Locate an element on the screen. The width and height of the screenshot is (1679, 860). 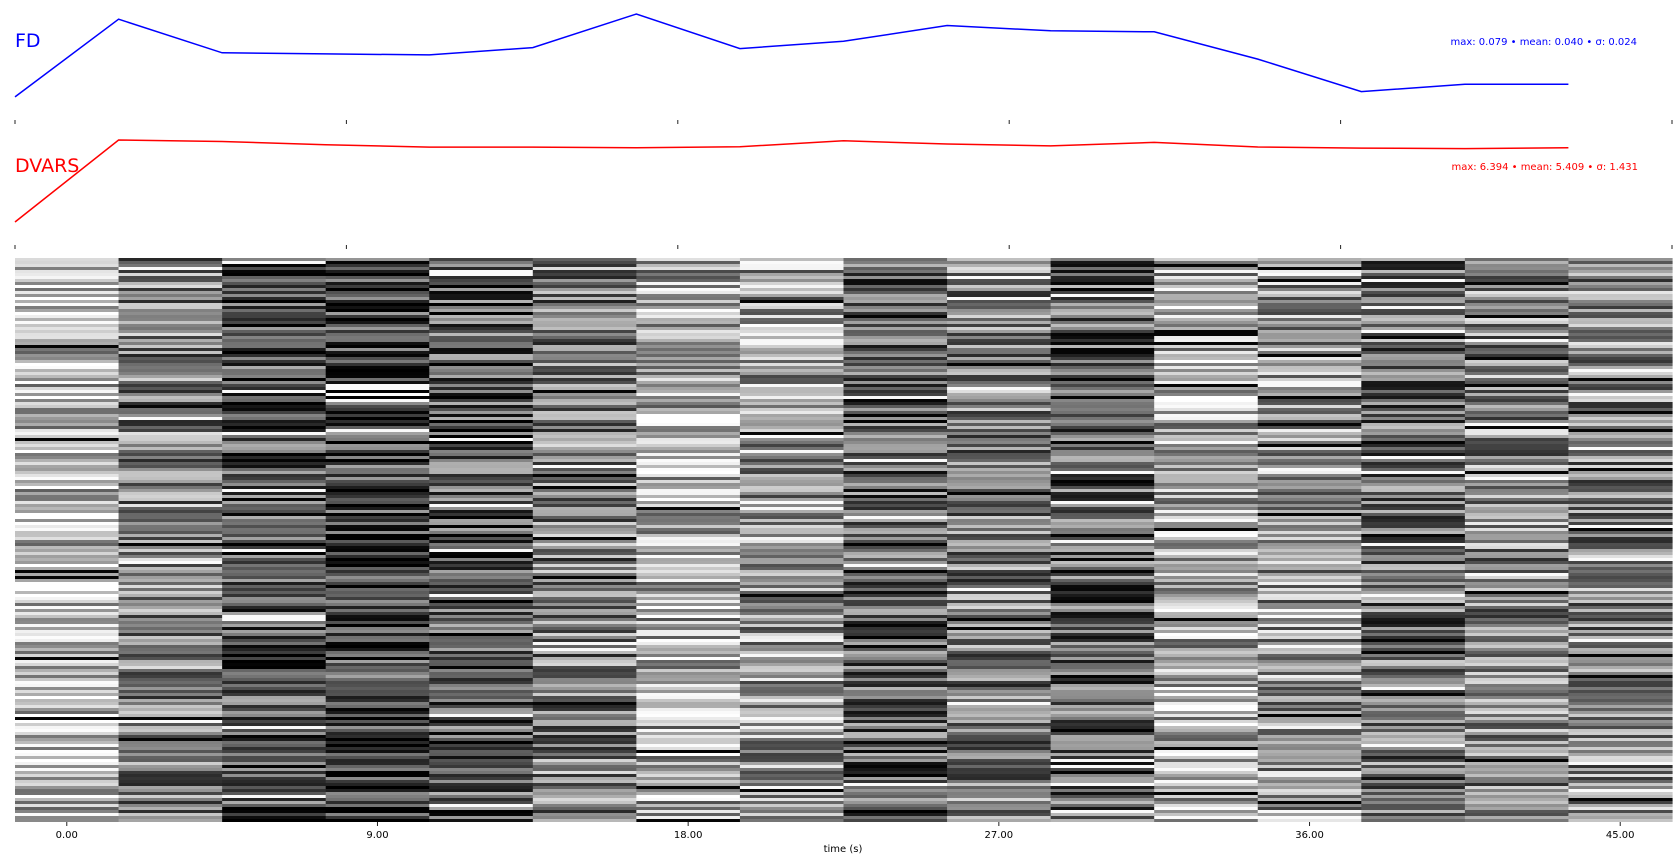
time-tick-label: 9.00 is located at coordinates (377, 835).